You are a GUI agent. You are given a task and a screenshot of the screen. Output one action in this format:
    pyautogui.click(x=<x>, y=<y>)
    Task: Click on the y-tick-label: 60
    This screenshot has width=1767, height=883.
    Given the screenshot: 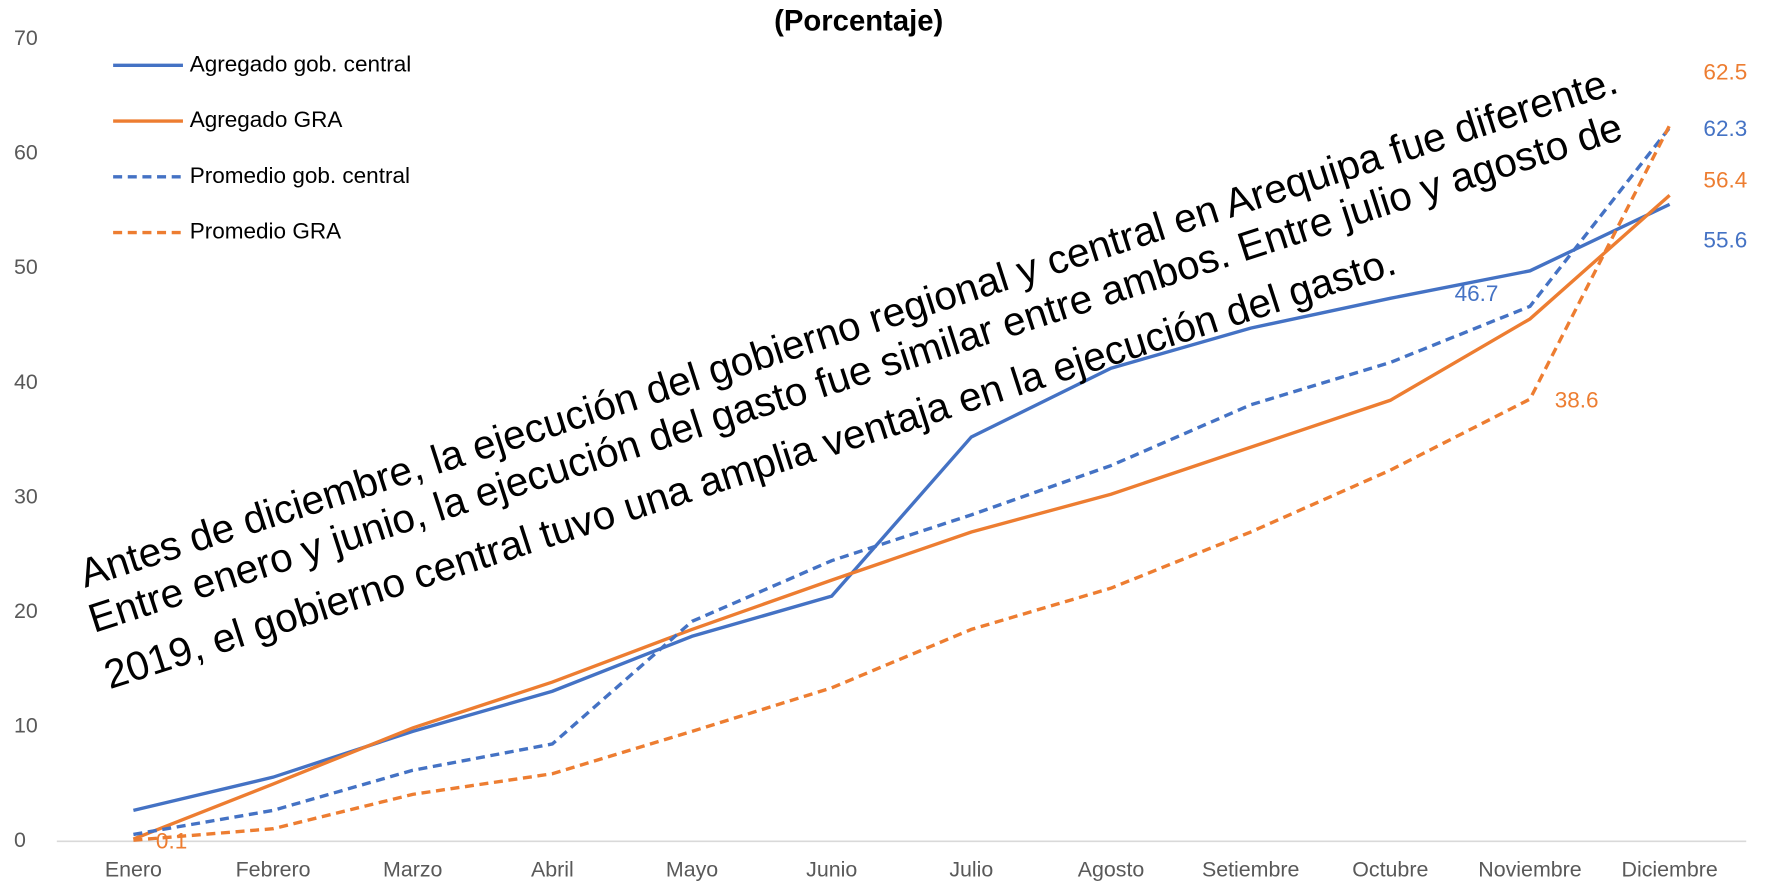 What is the action you would take?
    pyautogui.click(x=26, y=153)
    